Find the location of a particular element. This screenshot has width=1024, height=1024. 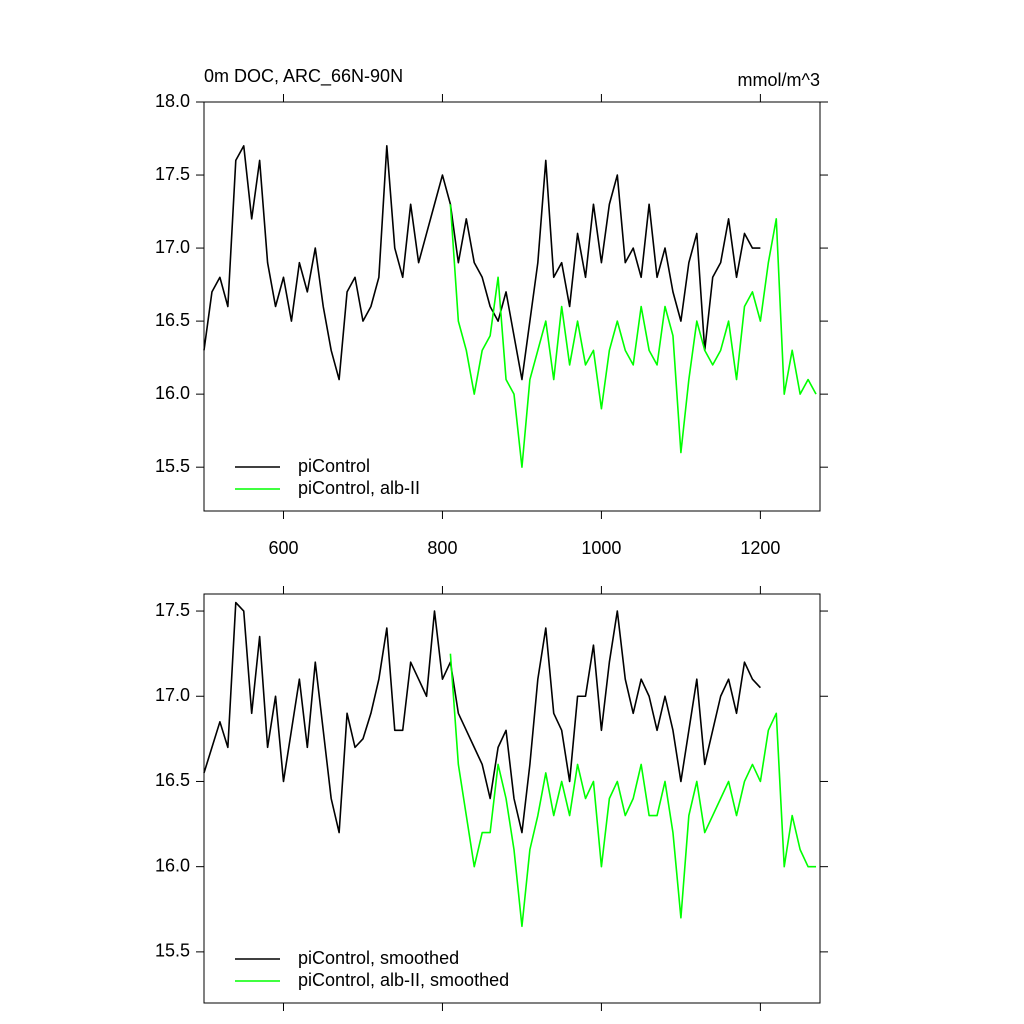

x-tick-label: 1200 is located at coordinates (760, 548).